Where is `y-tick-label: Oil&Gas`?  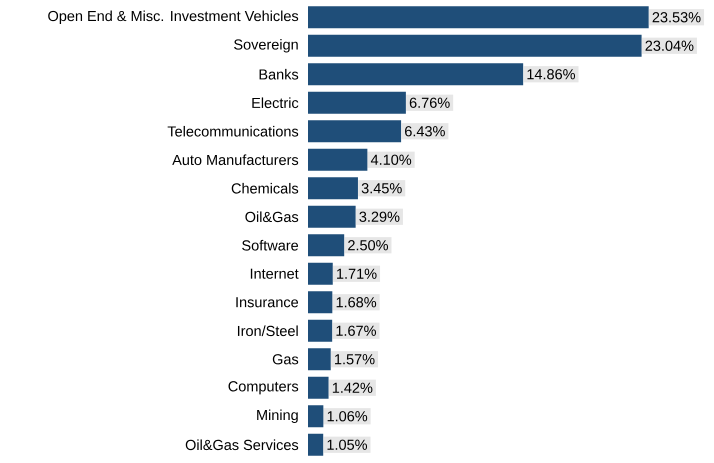 y-tick-label: Oil&Gas is located at coordinates (271, 216).